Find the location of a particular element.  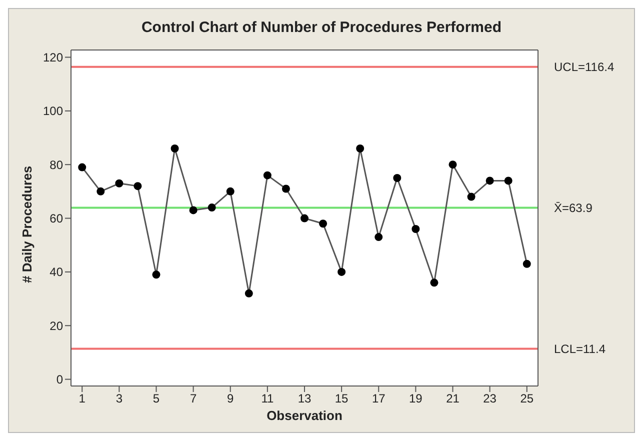

x-tick-label: 23 is located at coordinates (490, 399).